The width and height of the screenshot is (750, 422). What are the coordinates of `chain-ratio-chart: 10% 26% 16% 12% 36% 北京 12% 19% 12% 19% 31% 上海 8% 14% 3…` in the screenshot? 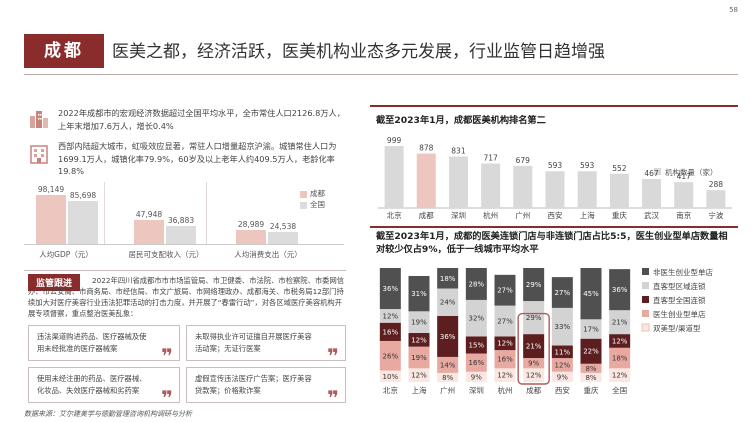 It's located at (546, 331).